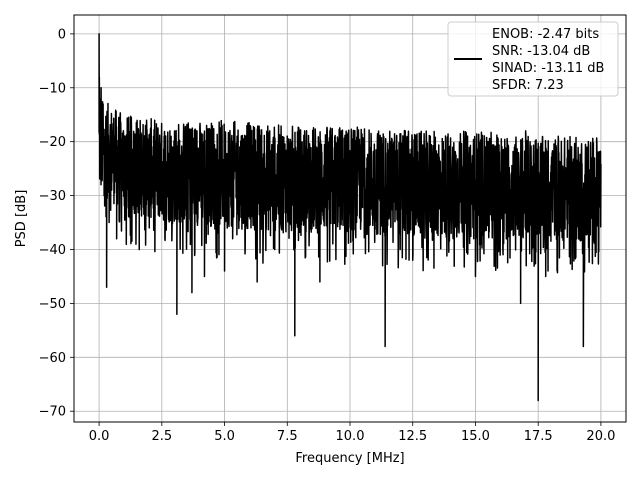  What do you see at coordinates (52, 88) in the screenshot?
I see `y-tick-label: −10` at bounding box center [52, 88].